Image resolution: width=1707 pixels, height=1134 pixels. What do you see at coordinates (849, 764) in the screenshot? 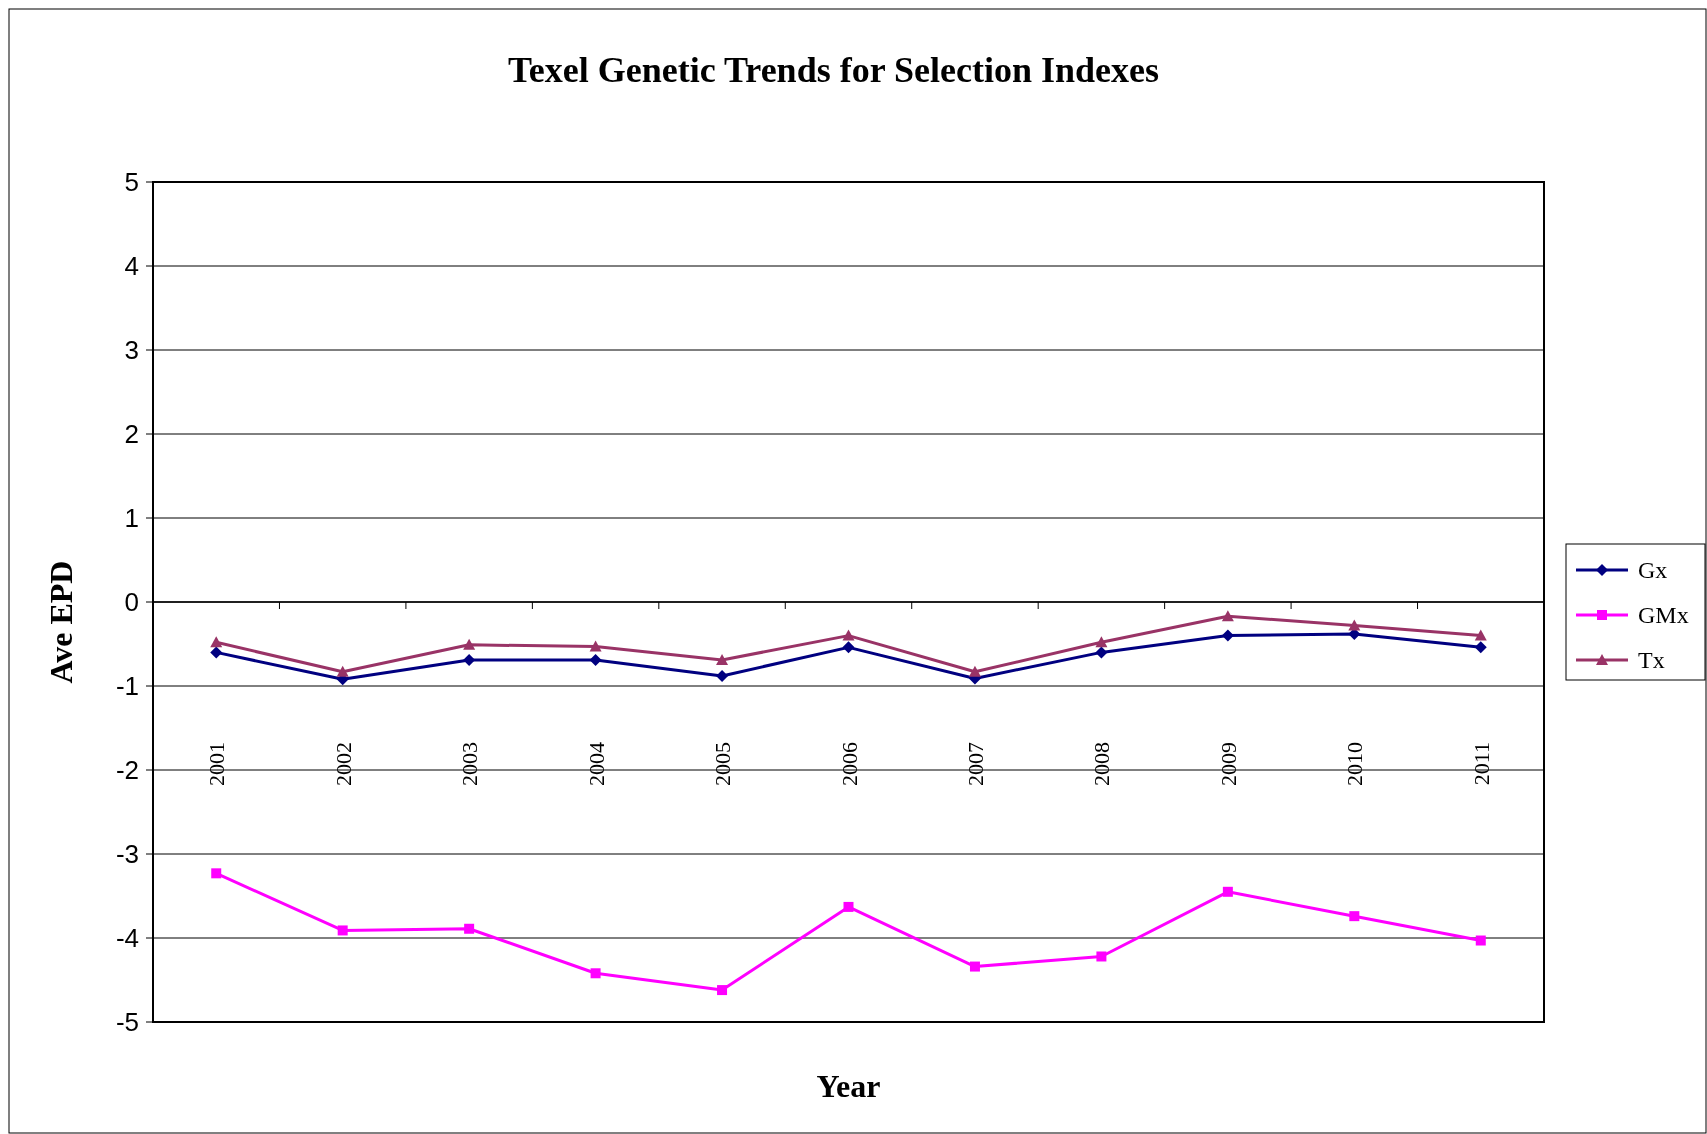
I see `x-tick-label: 2006` at bounding box center [849, 764].